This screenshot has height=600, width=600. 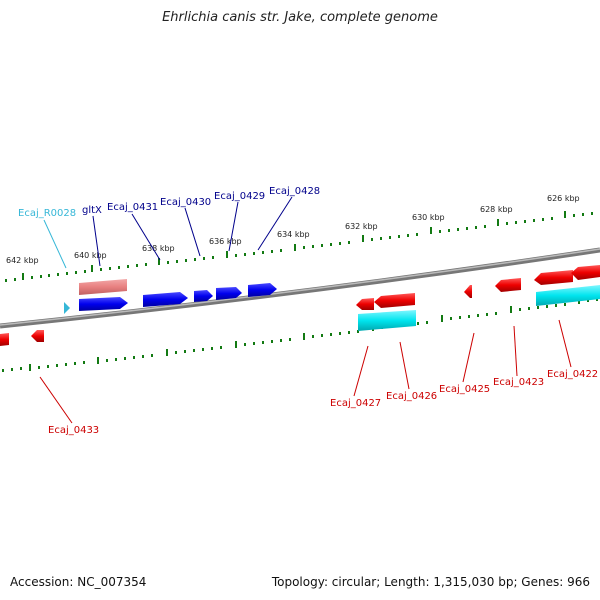 I want to click on accession-label: Accession: NC_007354, so click(x=78, y=582).